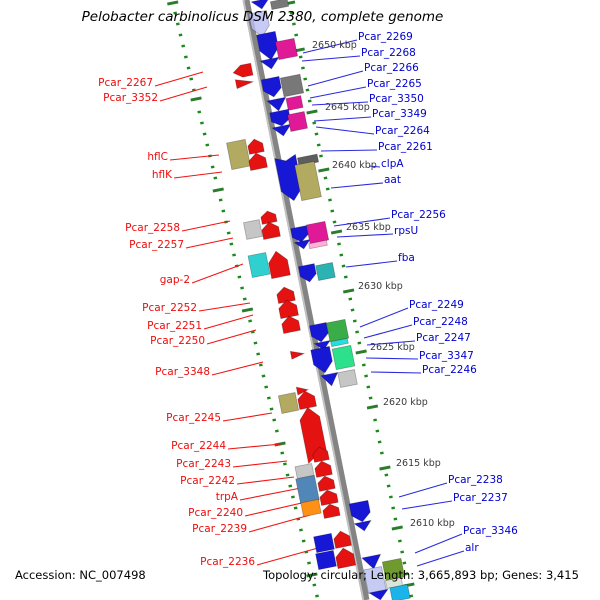 The height and width of the screenshot is (600, 600). I want to click on gene-label-Pcar_2244: Pcar_2244, so click(198, 446).